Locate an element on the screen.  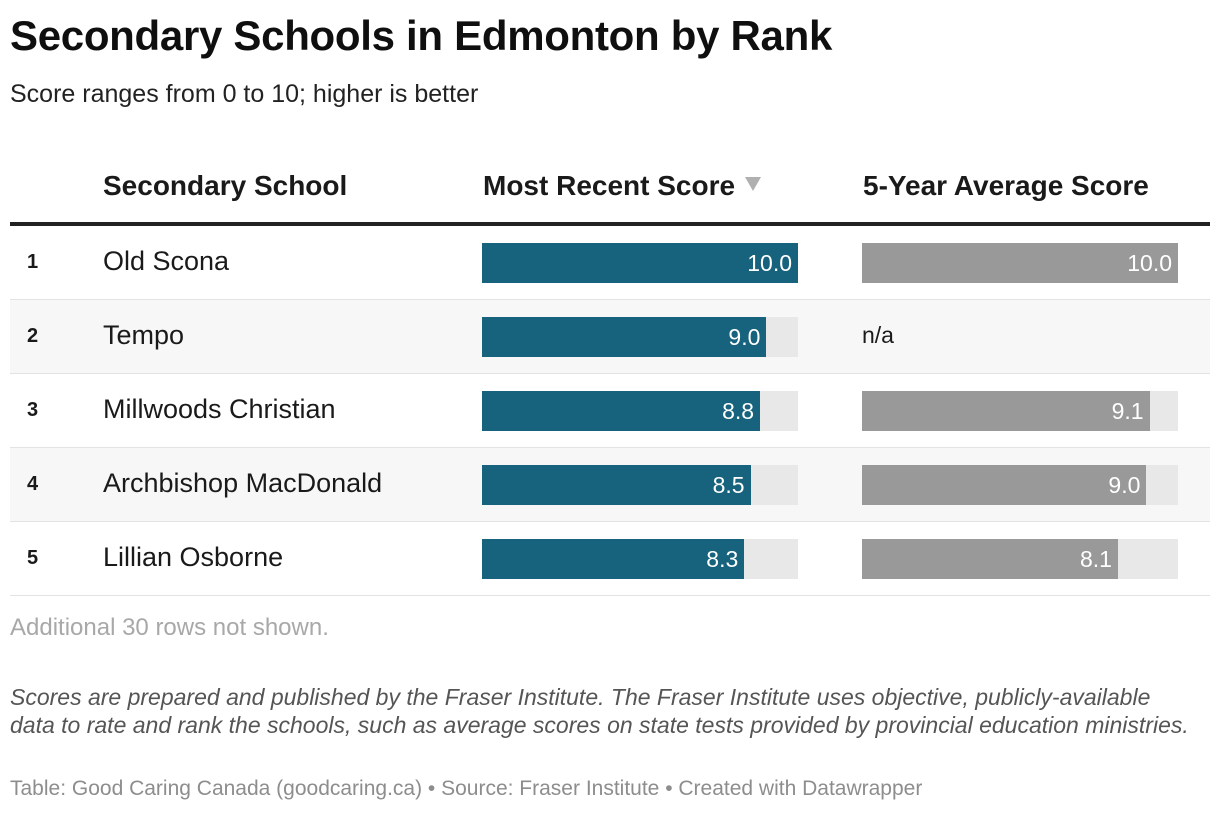
avg-score-value: 8.1 is located at coordinates (1095, 559).